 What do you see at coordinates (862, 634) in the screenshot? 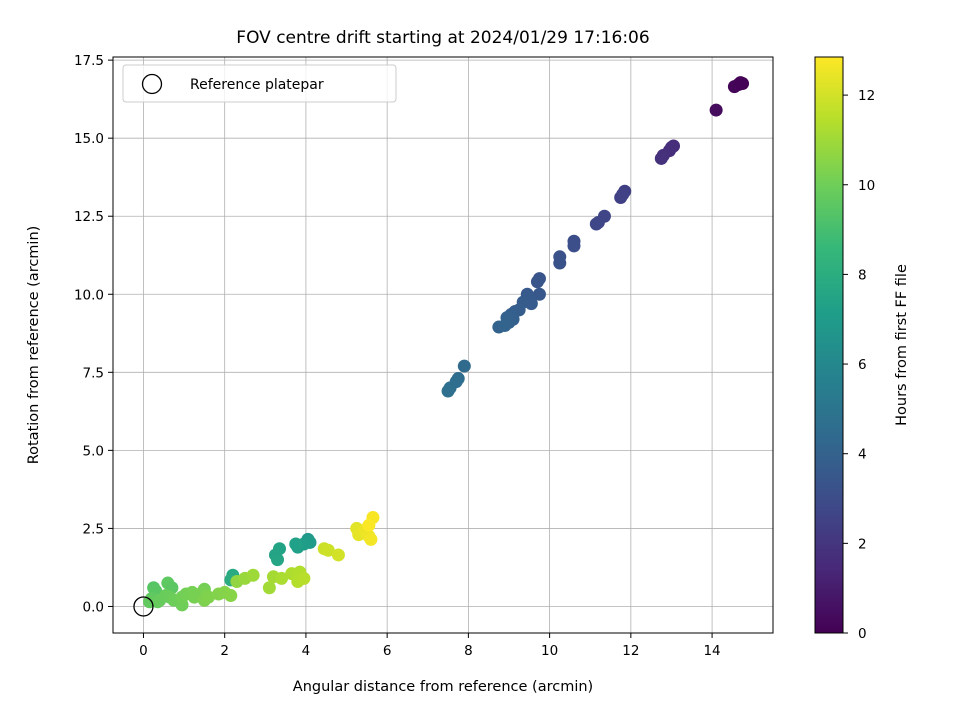
I see `colorbar-tick-label: 0` at bounding box center [862, 634].